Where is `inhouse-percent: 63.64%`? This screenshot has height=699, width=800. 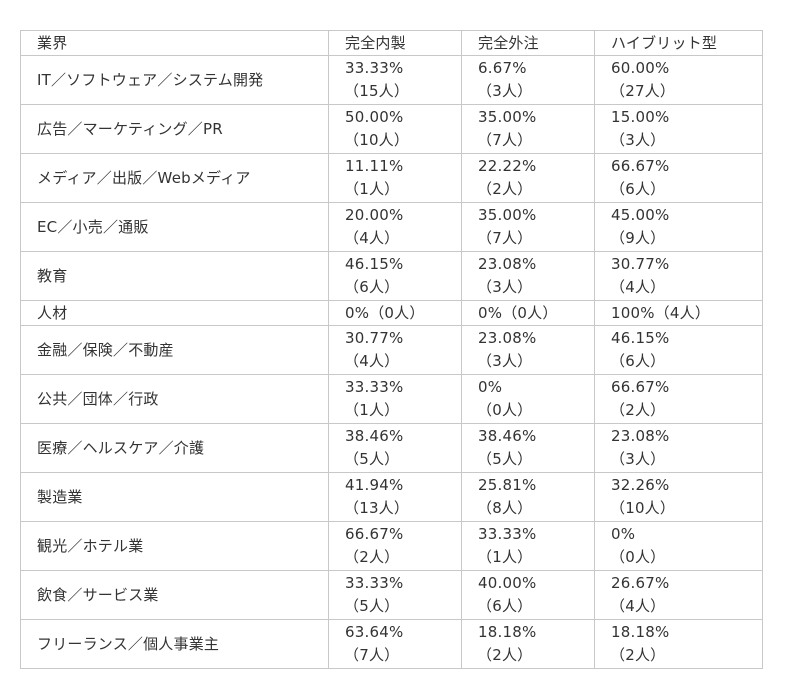
inhouse-percent: 63.64% is located at coordinates (374, 632).